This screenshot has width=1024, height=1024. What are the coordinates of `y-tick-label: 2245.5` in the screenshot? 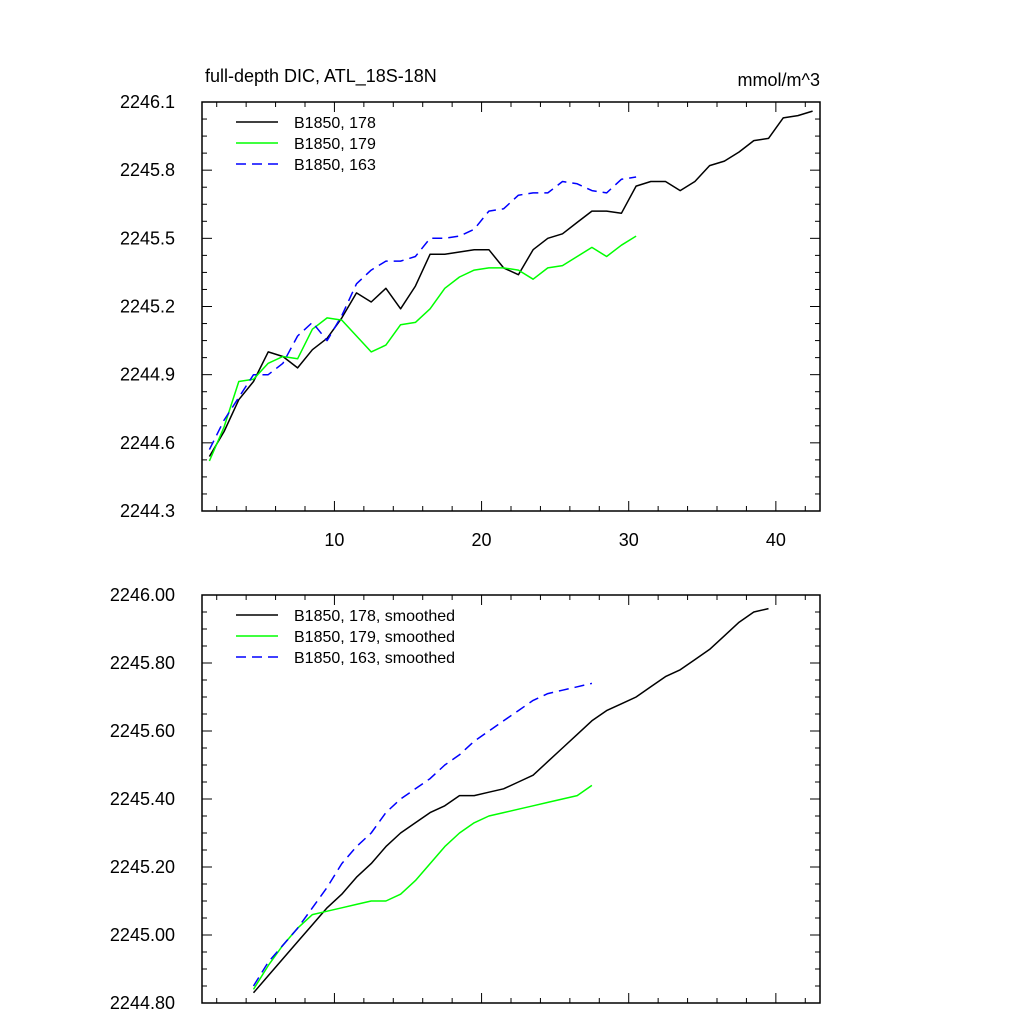 It's located at (147, 238).